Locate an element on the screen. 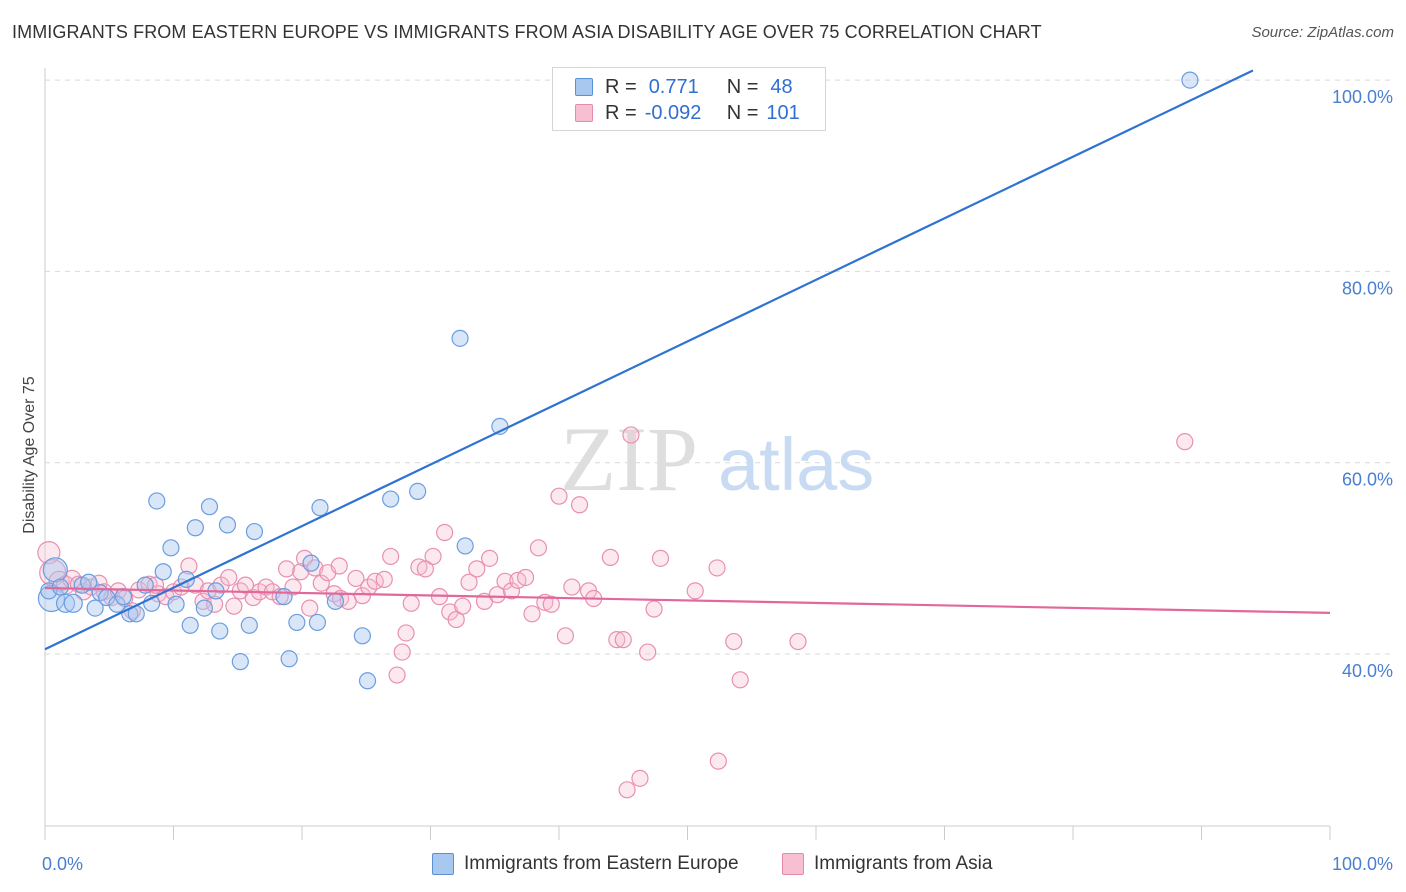  bottom-legend-eastern-europe: Immigrants from Eastern Europe is located at coordinates (585, 864).